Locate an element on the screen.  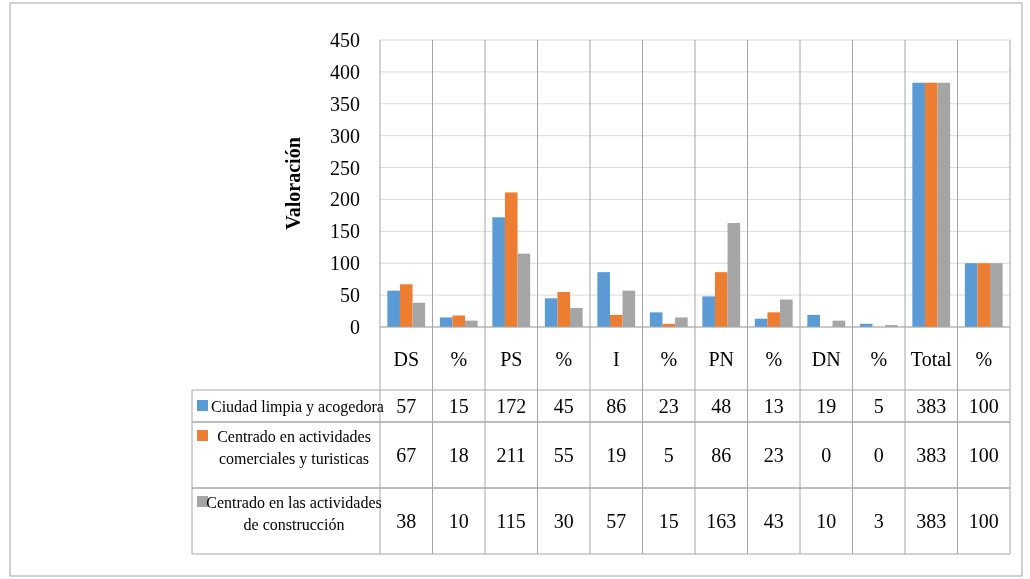
data-label: 13 is located at coordinates (773, 406).